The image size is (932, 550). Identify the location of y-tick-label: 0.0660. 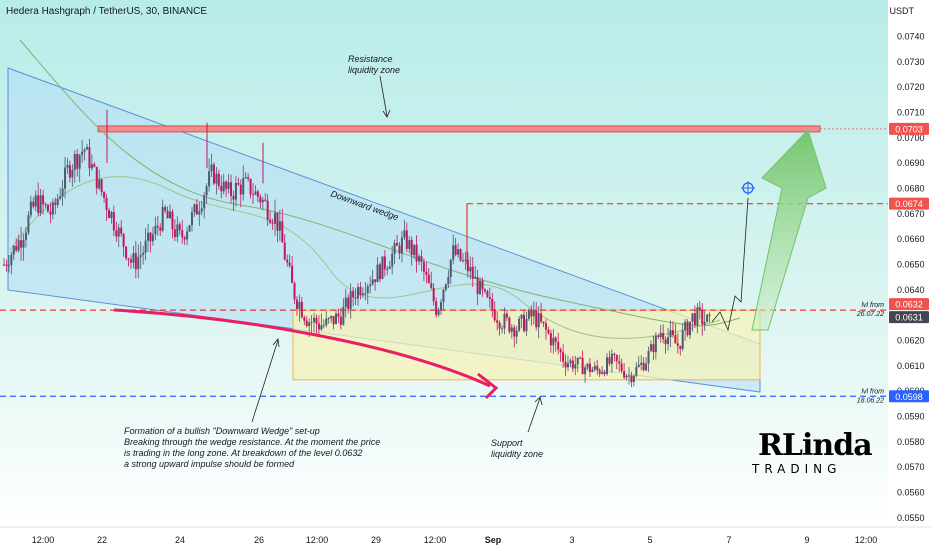
(911, 239).